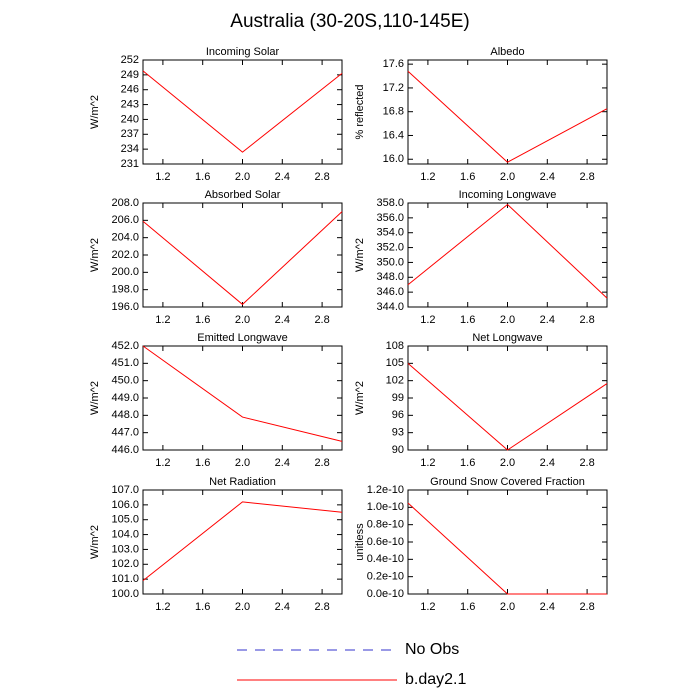  What do you see at coordinates (125, 579) in the screenshot?
I see `y-tick-label: 101.0` at bounding box center [125, 579].